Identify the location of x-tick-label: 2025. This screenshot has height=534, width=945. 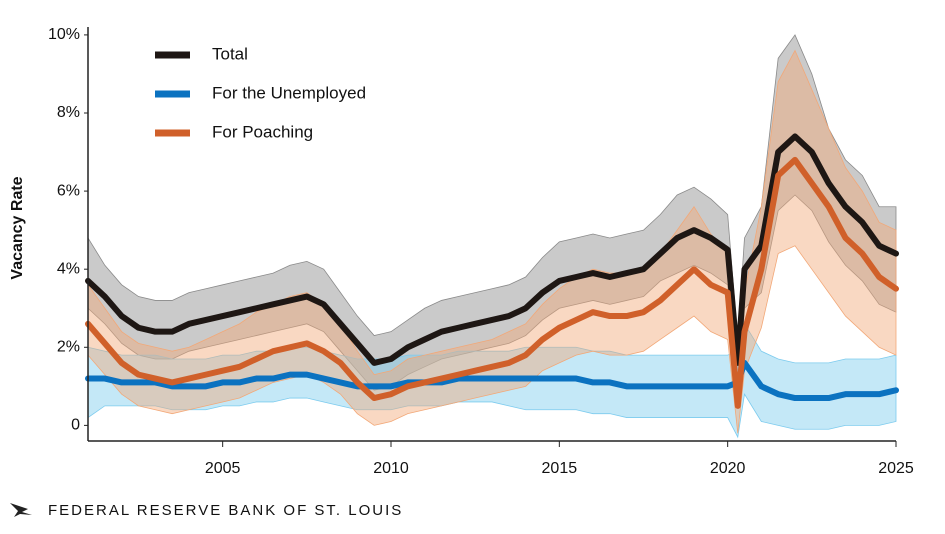
(896, 468).